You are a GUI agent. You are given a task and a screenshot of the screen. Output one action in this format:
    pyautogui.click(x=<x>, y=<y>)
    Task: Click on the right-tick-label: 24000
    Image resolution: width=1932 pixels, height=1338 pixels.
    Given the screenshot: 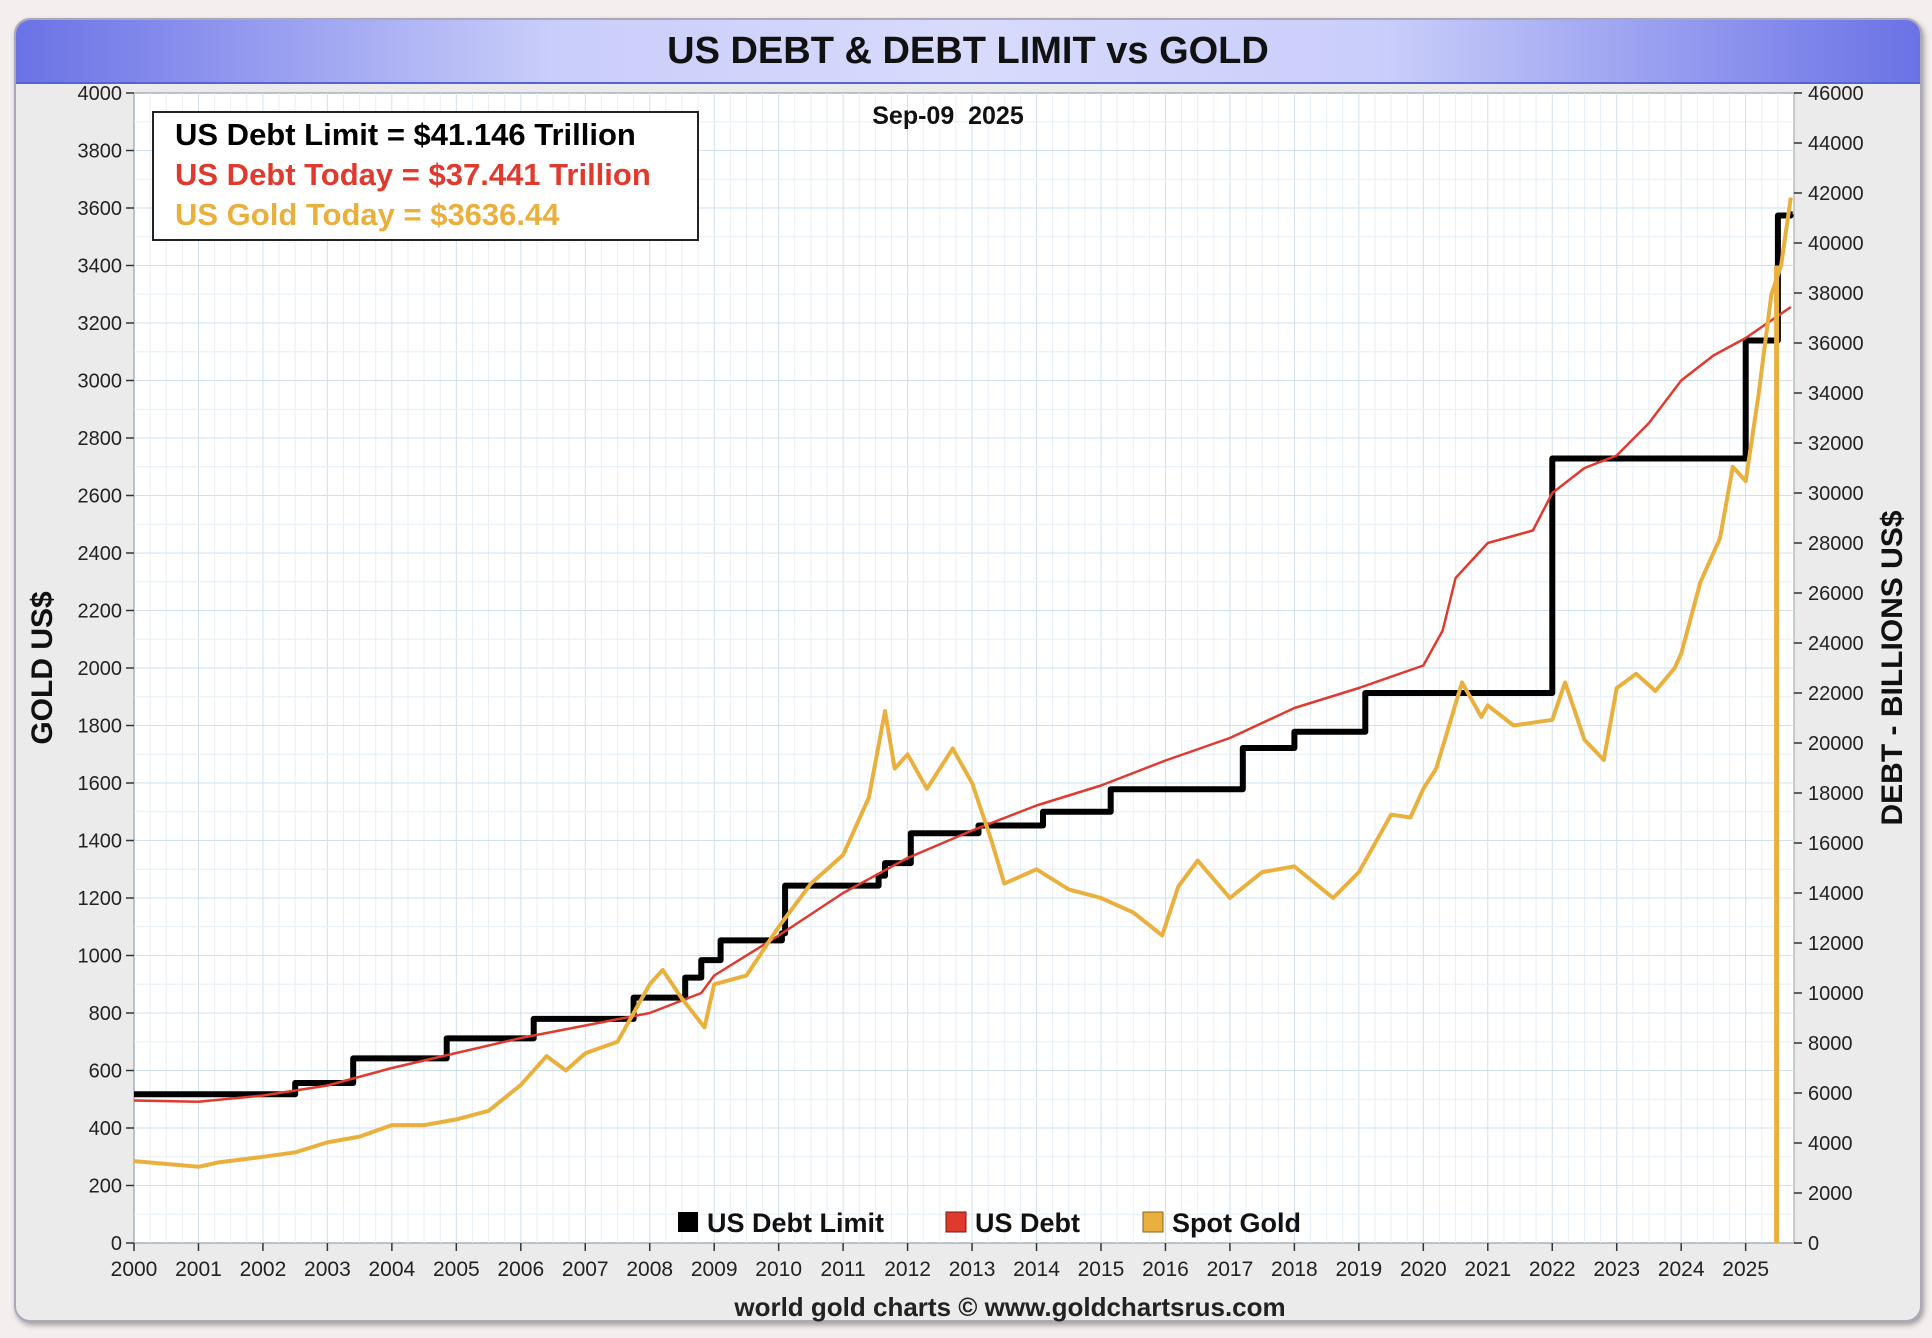 What is the action you would take?
    pyautogui.click(x=1836, y=644)
    